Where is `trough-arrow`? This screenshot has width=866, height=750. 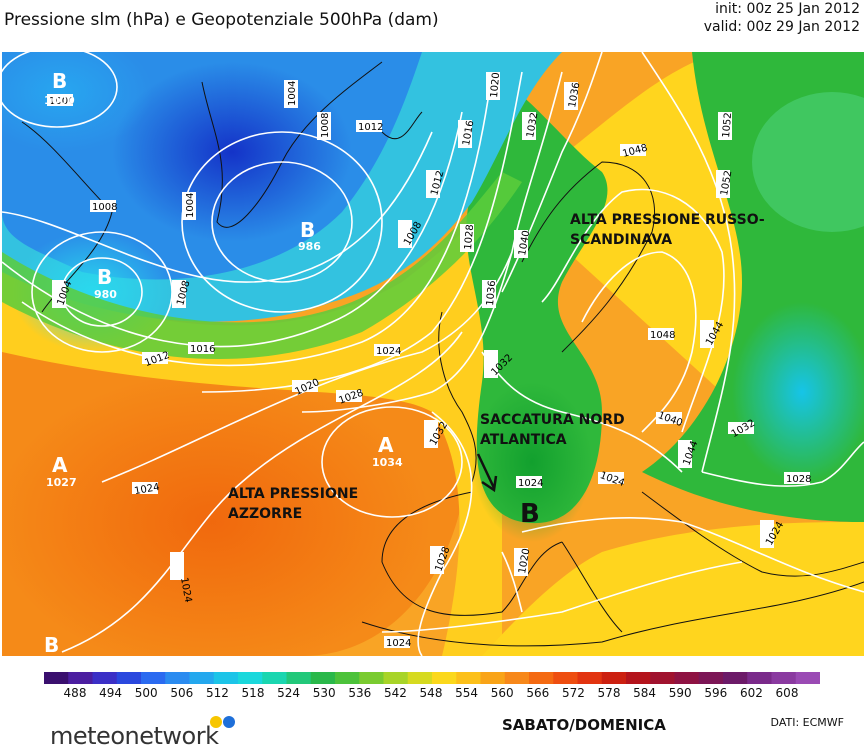 trough-arrow is located at coordinates (487, 473).